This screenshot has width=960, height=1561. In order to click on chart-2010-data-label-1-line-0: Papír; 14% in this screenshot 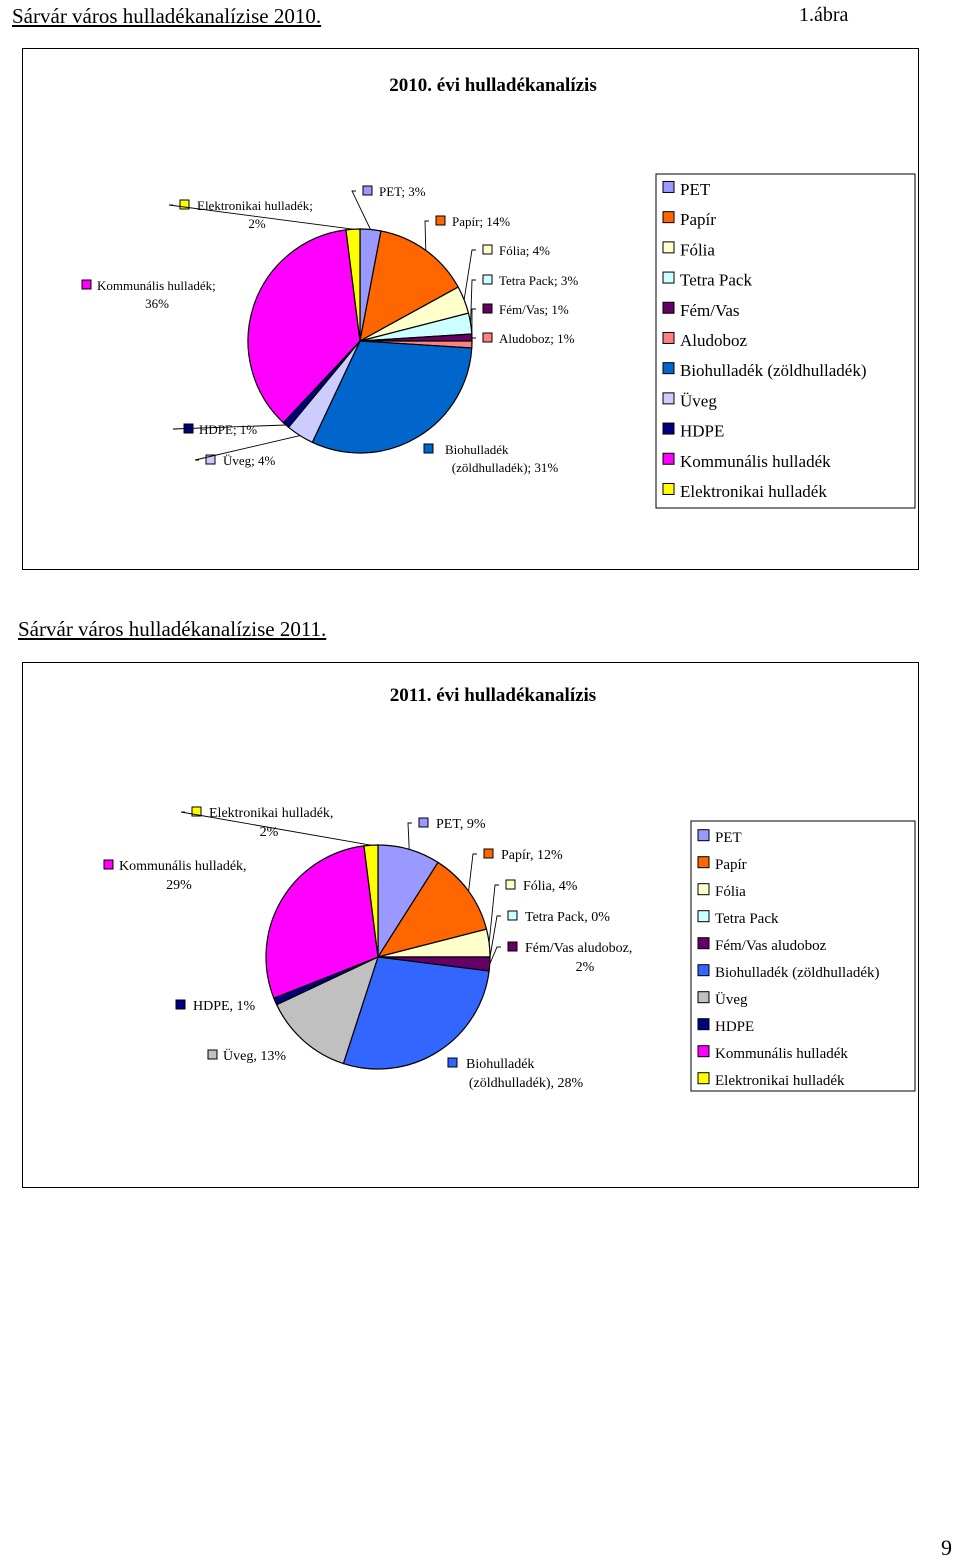, I will do `click(481, 221)`.